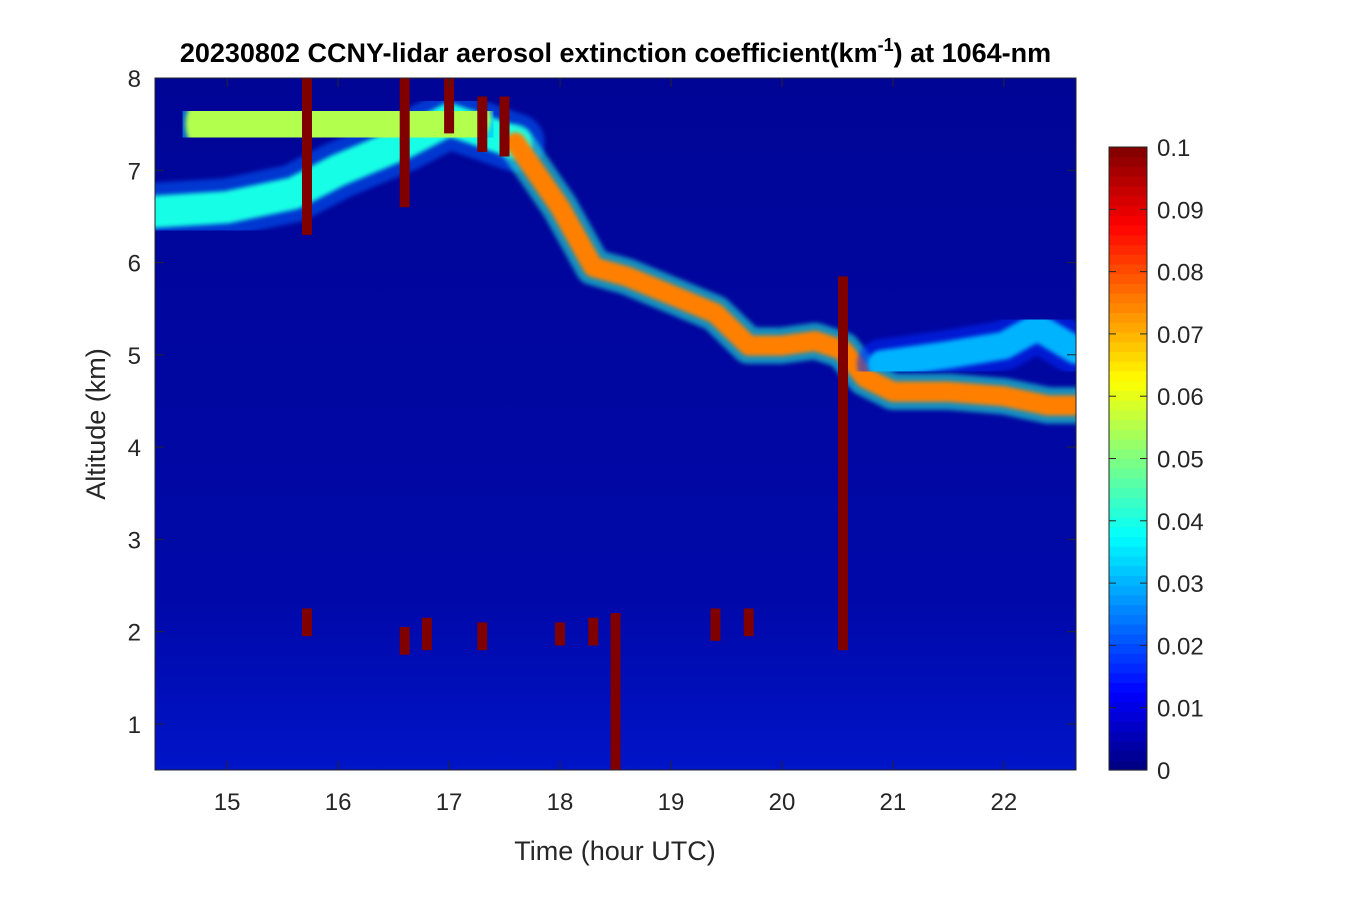  I want to click on x-tick-label: 19, so click(671, 802).